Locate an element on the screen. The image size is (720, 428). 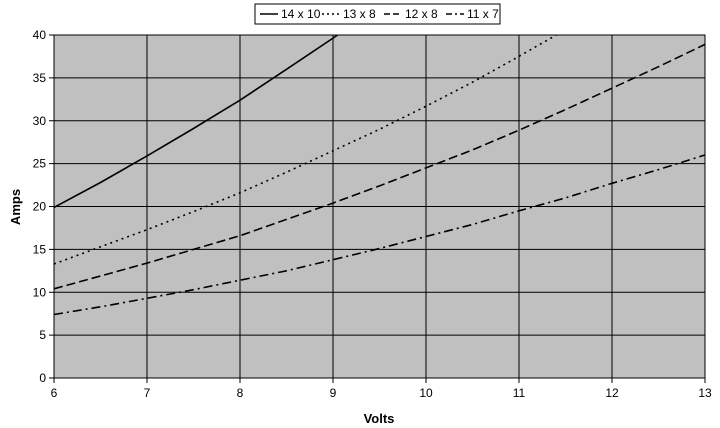
y-tick-label: 25 is located at coordinates (40, 164).